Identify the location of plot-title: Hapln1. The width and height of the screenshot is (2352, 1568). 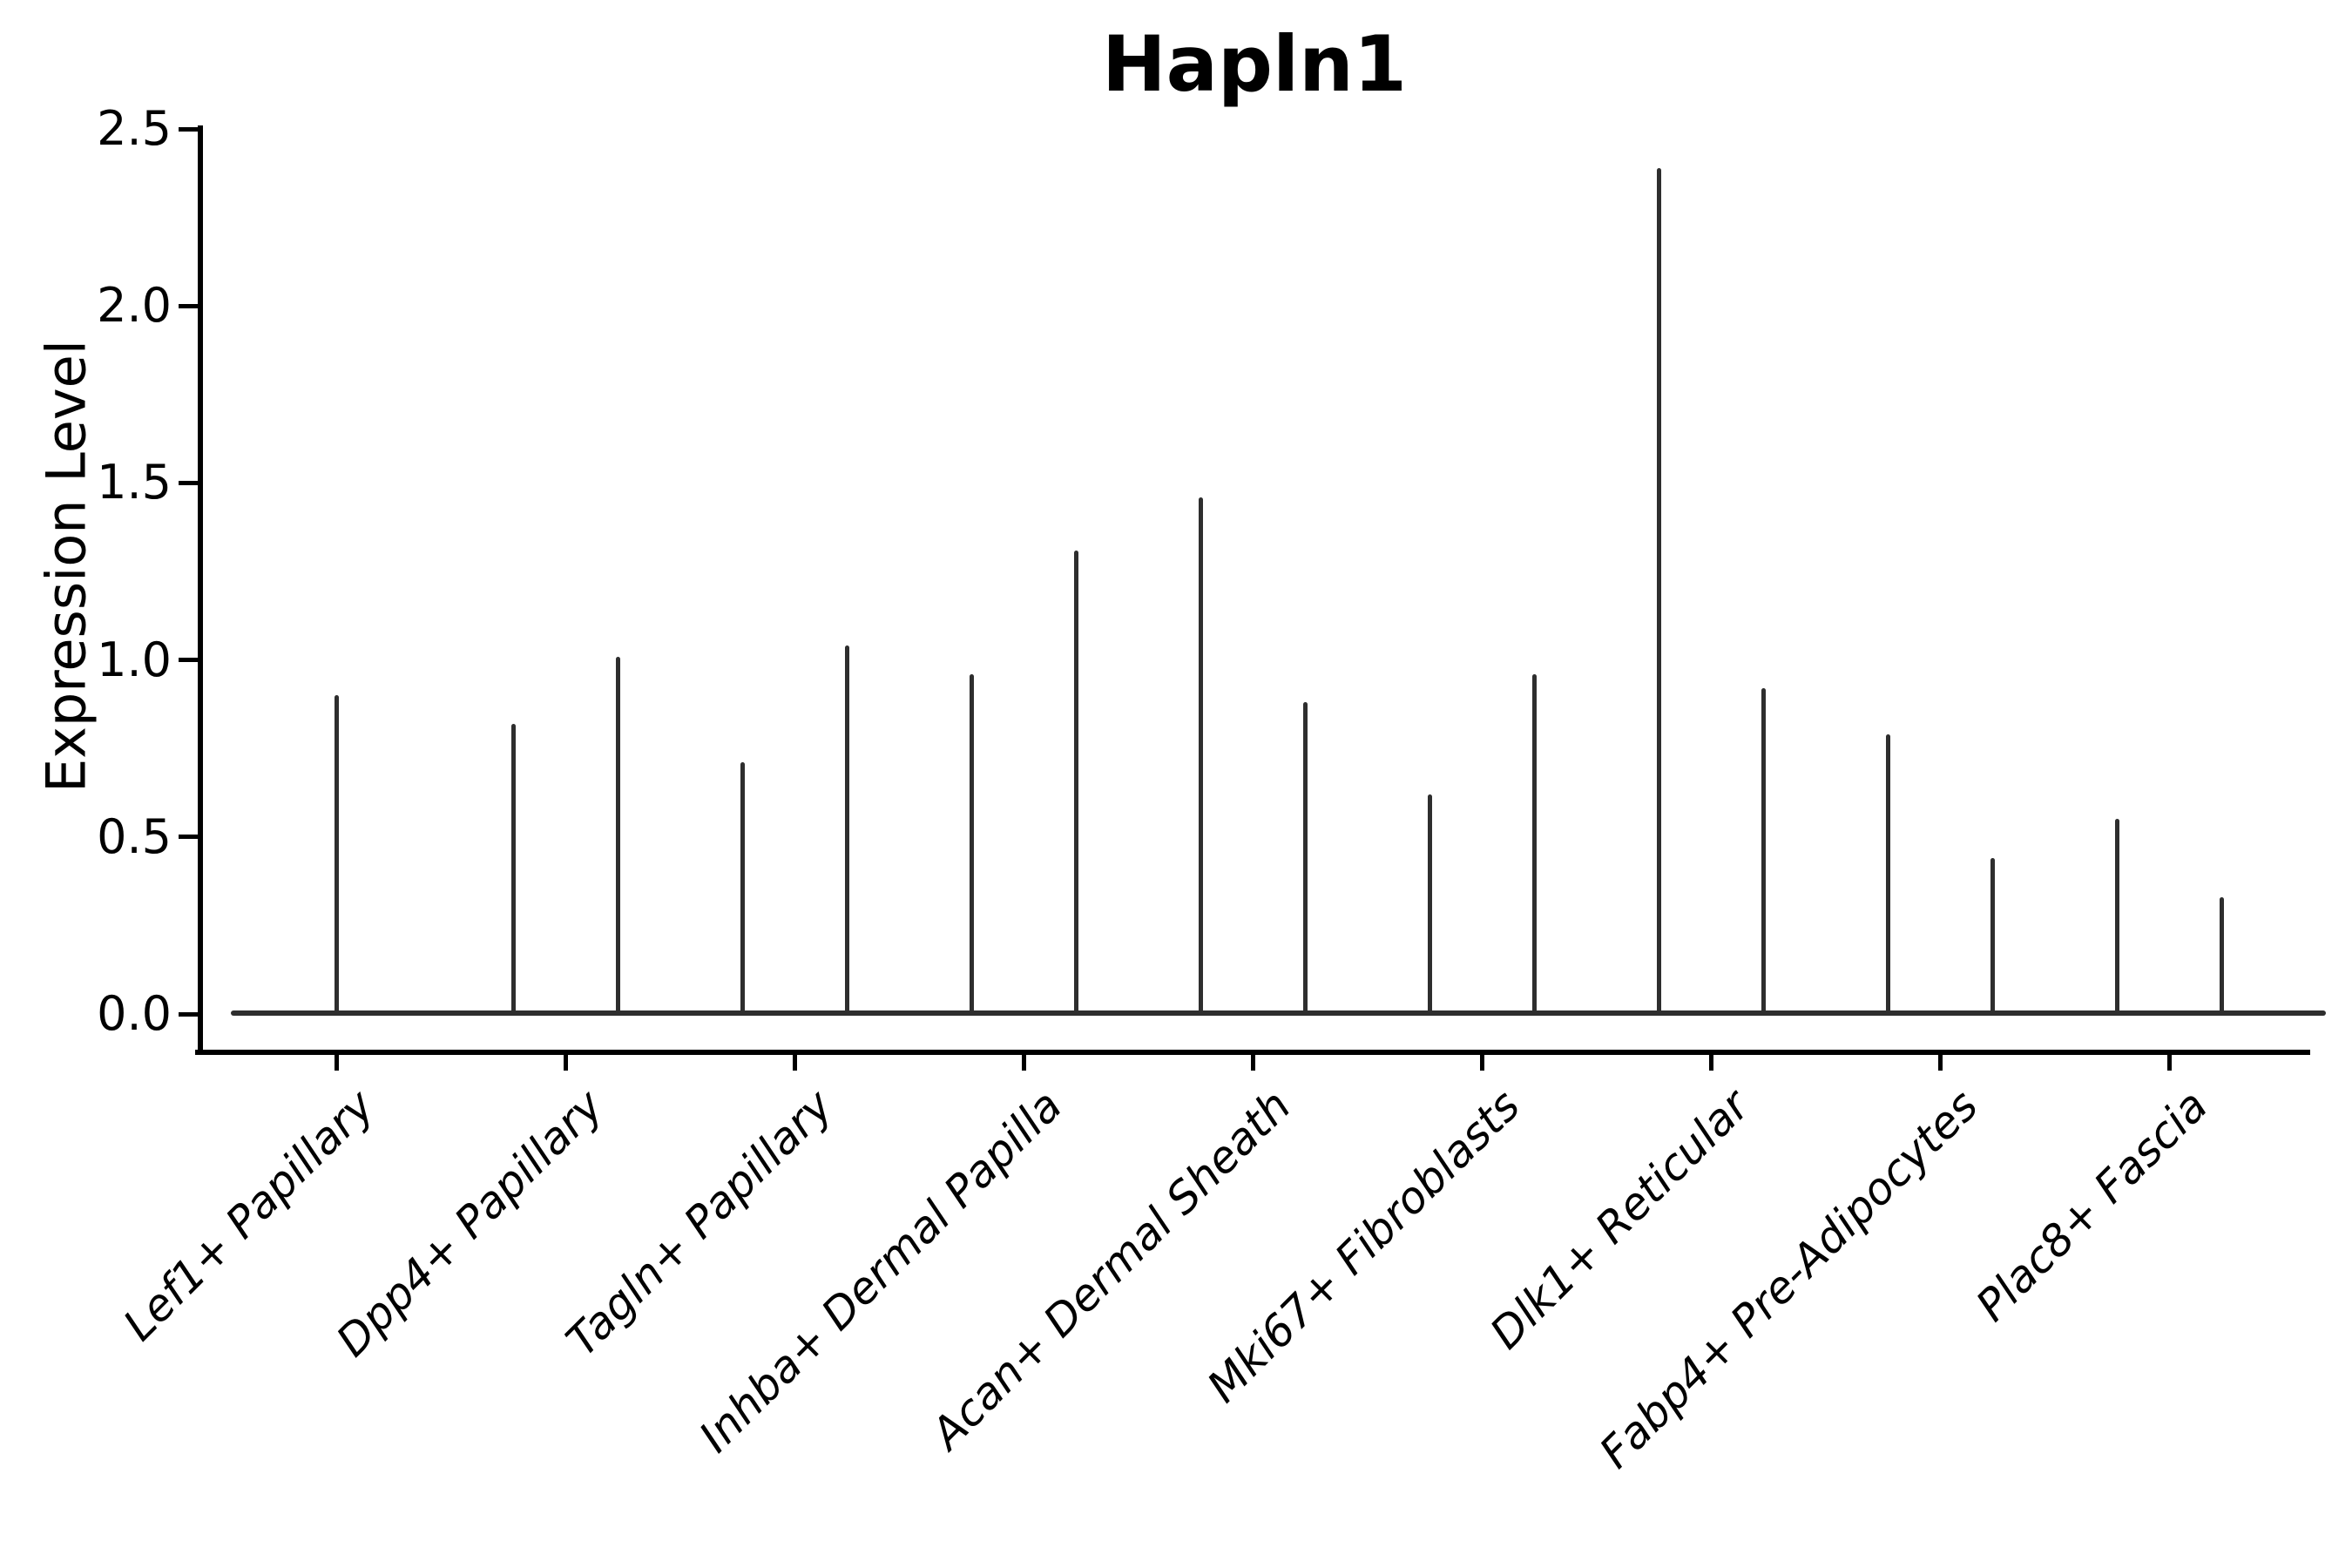
(1254, 64).